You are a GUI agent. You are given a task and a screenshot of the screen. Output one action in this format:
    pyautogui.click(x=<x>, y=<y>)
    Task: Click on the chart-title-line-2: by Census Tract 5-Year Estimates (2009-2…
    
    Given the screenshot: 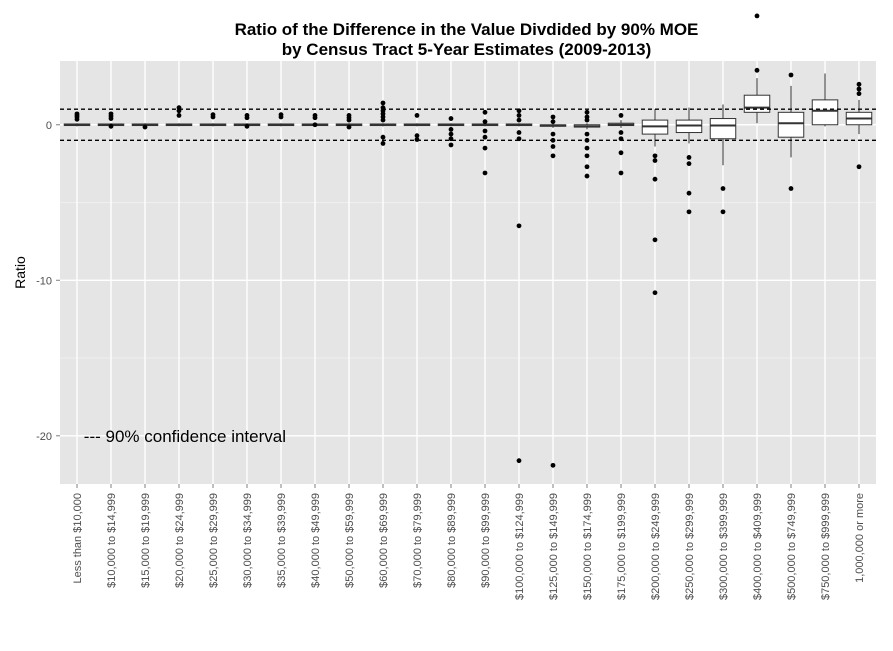 What is the action you would take?
    pyautogui.click(x=466, y=49)
    